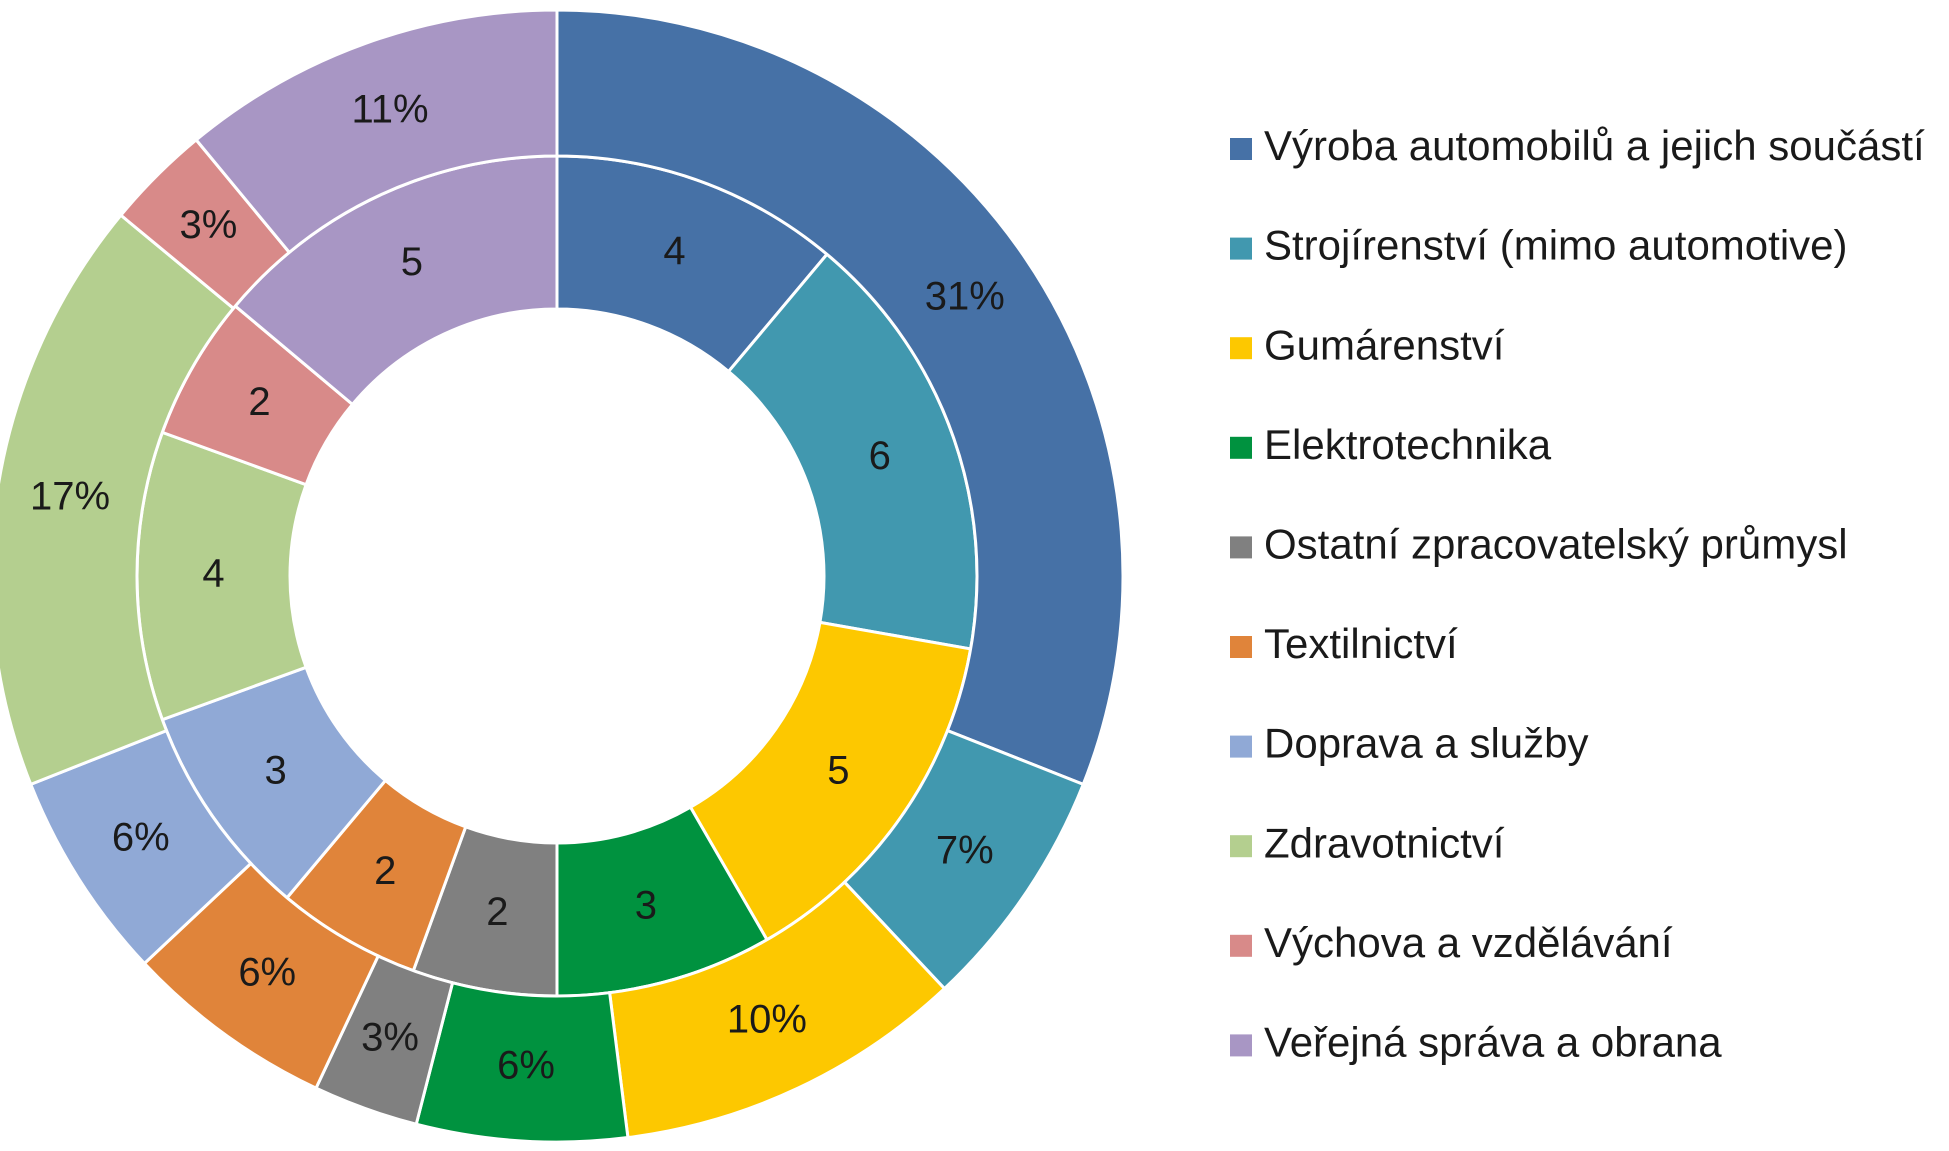 The image size is (1949, 1151). I want to click on data-label: 7%, so click(965, 851).